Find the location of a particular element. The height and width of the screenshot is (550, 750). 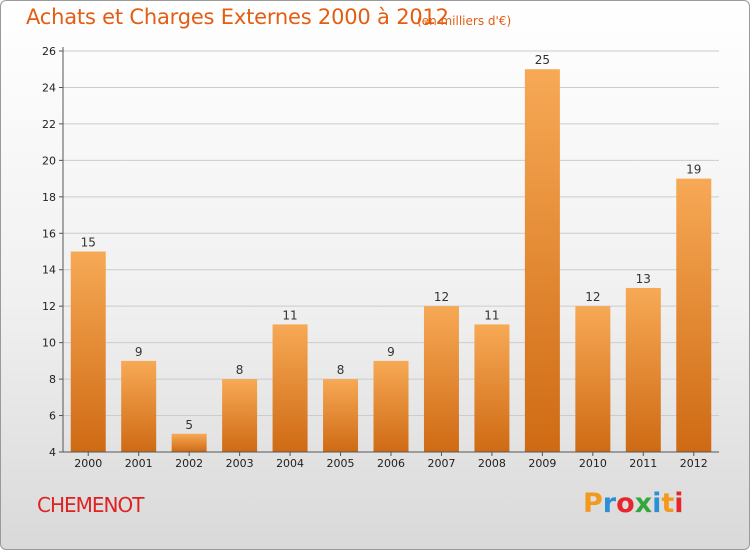

y-tick-label: 18 is located at coordinates (49, 197).